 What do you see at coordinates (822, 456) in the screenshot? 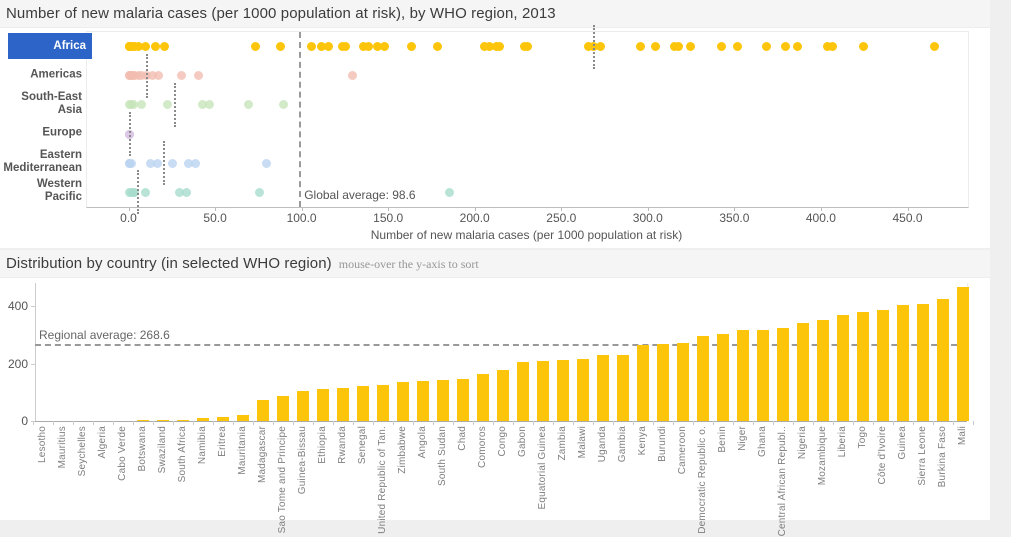
I see `country-label-mozambique: Mozambique` at bounding box center [822, 456].